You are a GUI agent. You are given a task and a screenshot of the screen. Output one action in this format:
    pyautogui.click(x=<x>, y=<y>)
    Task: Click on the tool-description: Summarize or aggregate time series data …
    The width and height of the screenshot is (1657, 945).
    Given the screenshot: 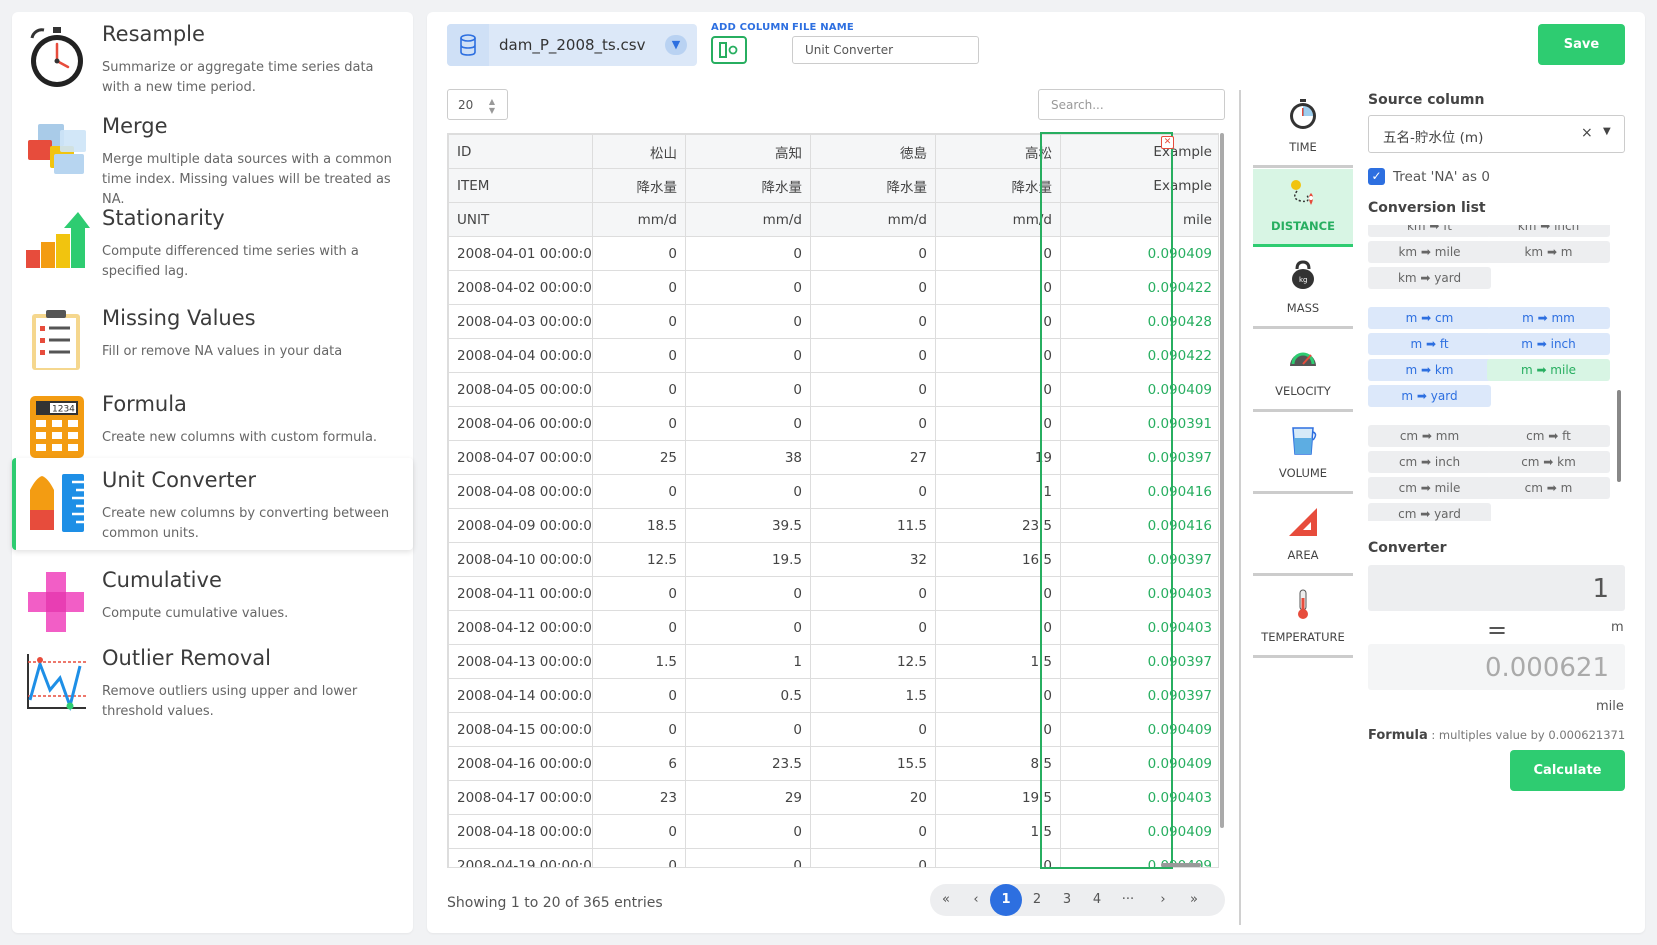 What is the action you would take?
    pyautogui.click(x=238, y=77)
    